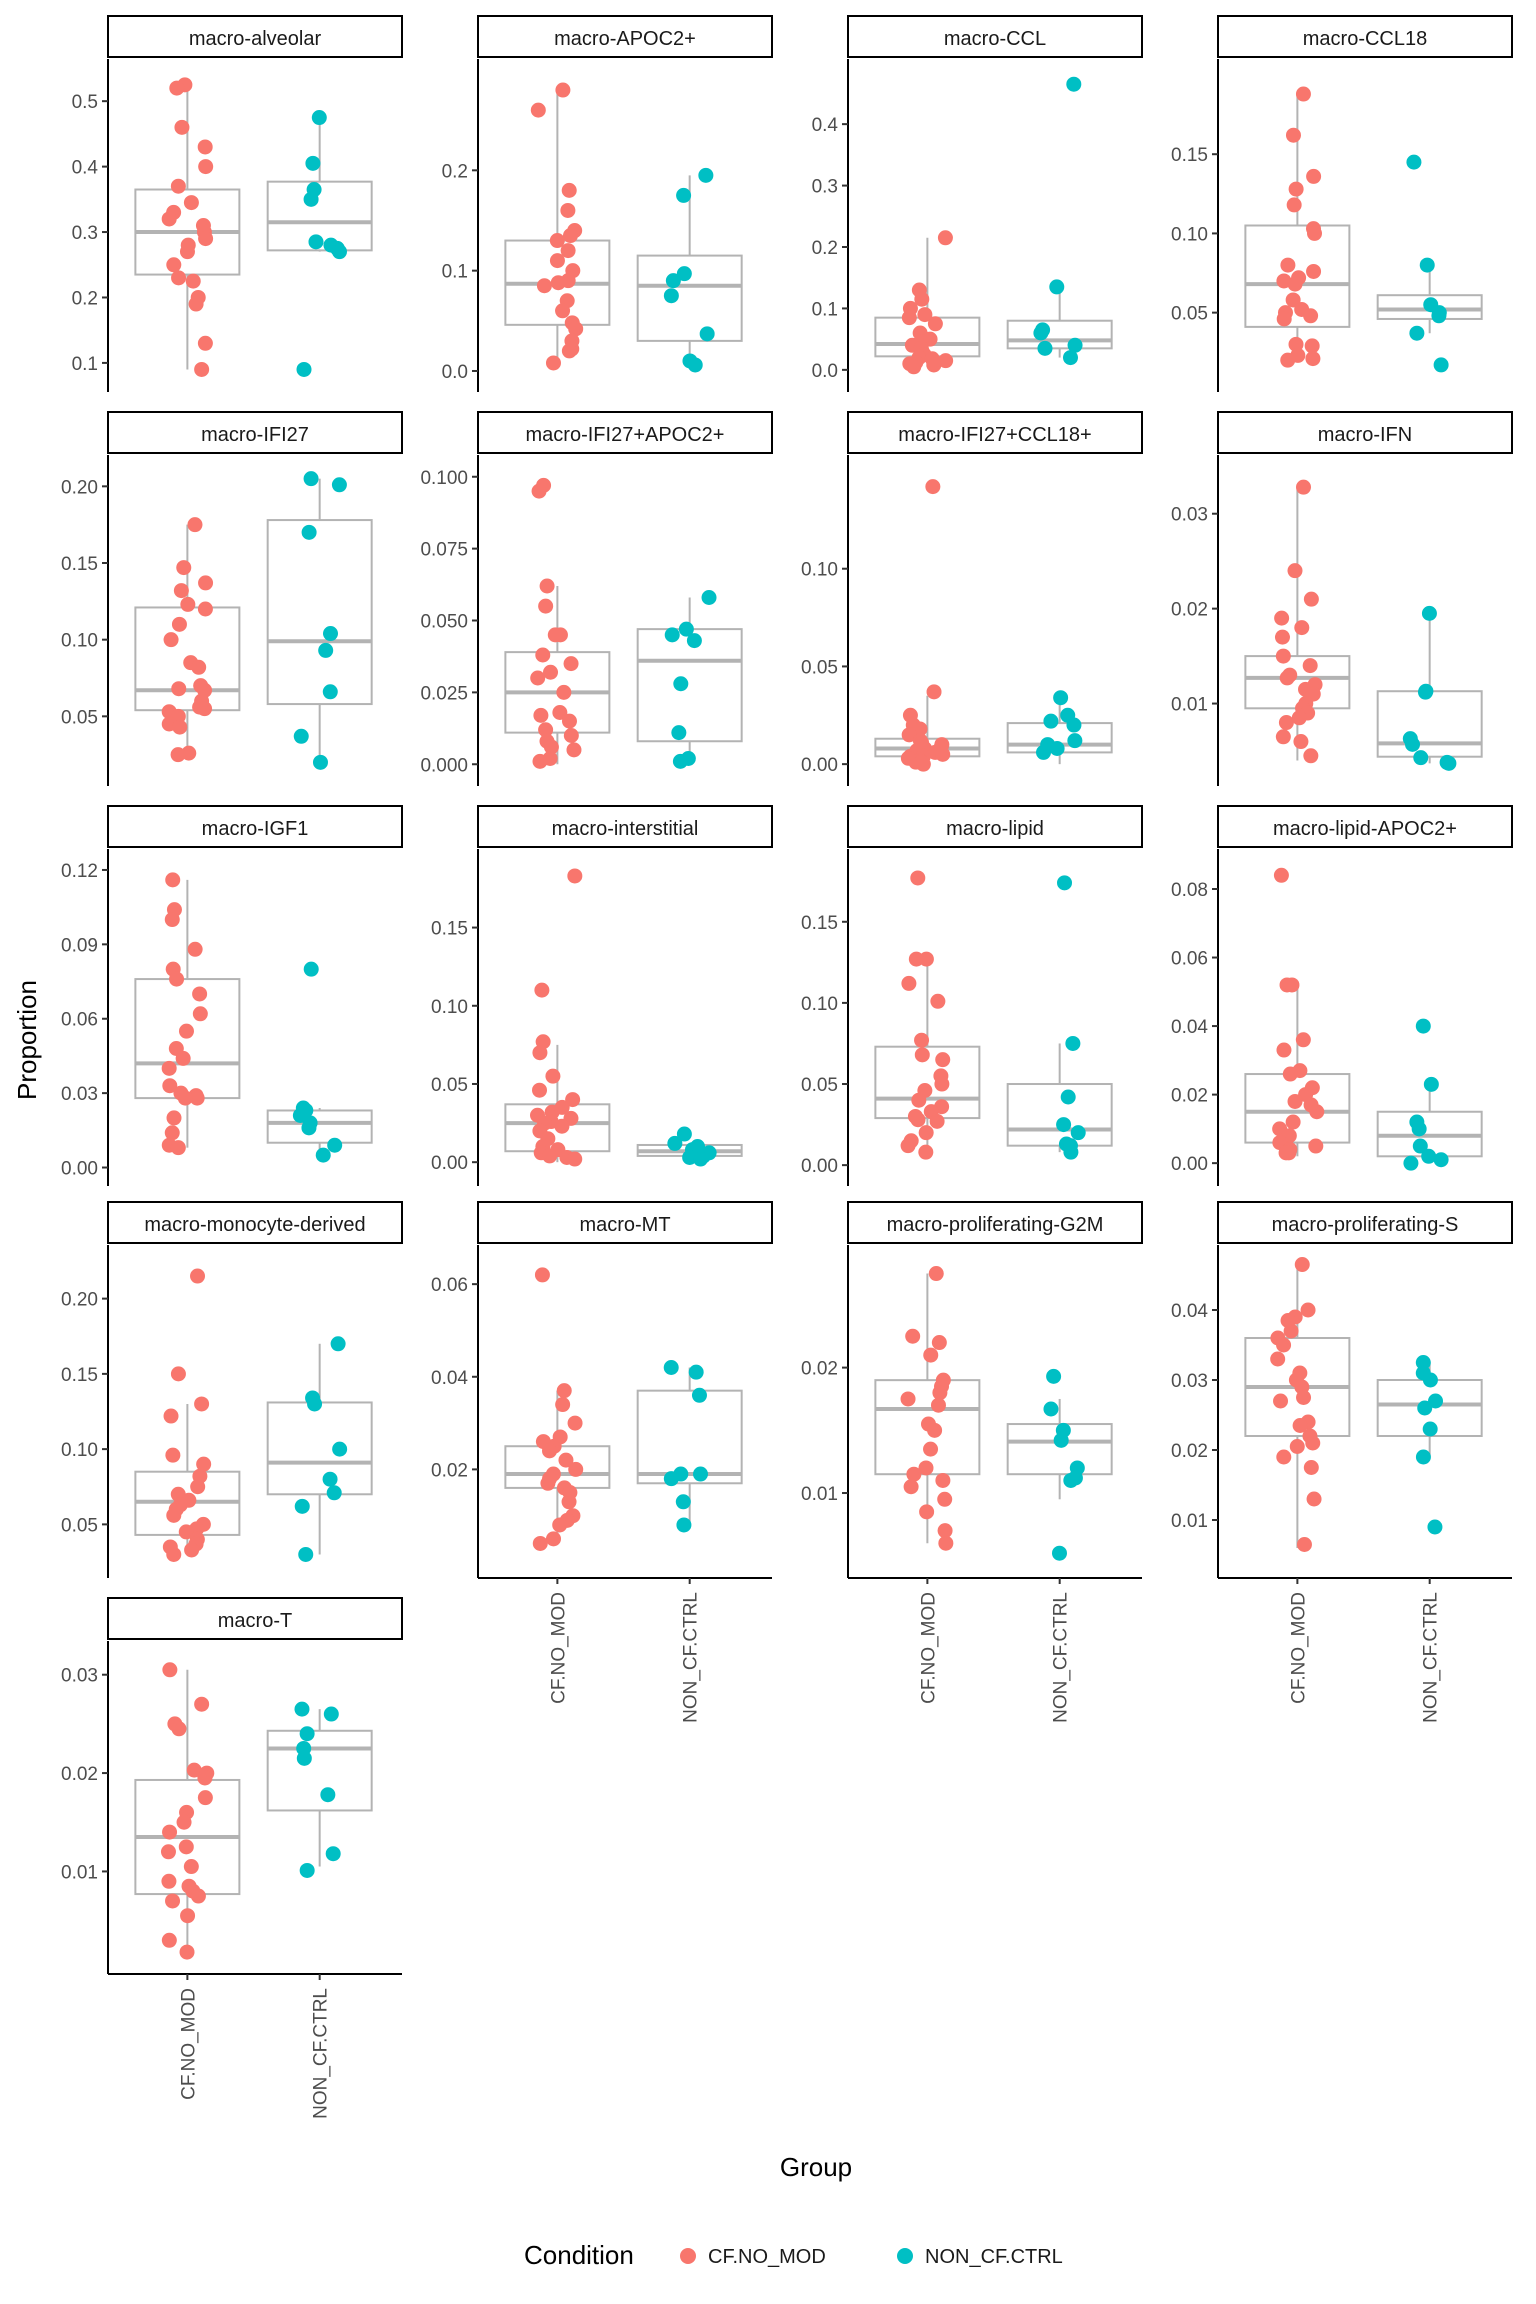 This screenshot has height=2304, width=1536. I want to click on y-tick-label: 0.1, so click(455, 272).